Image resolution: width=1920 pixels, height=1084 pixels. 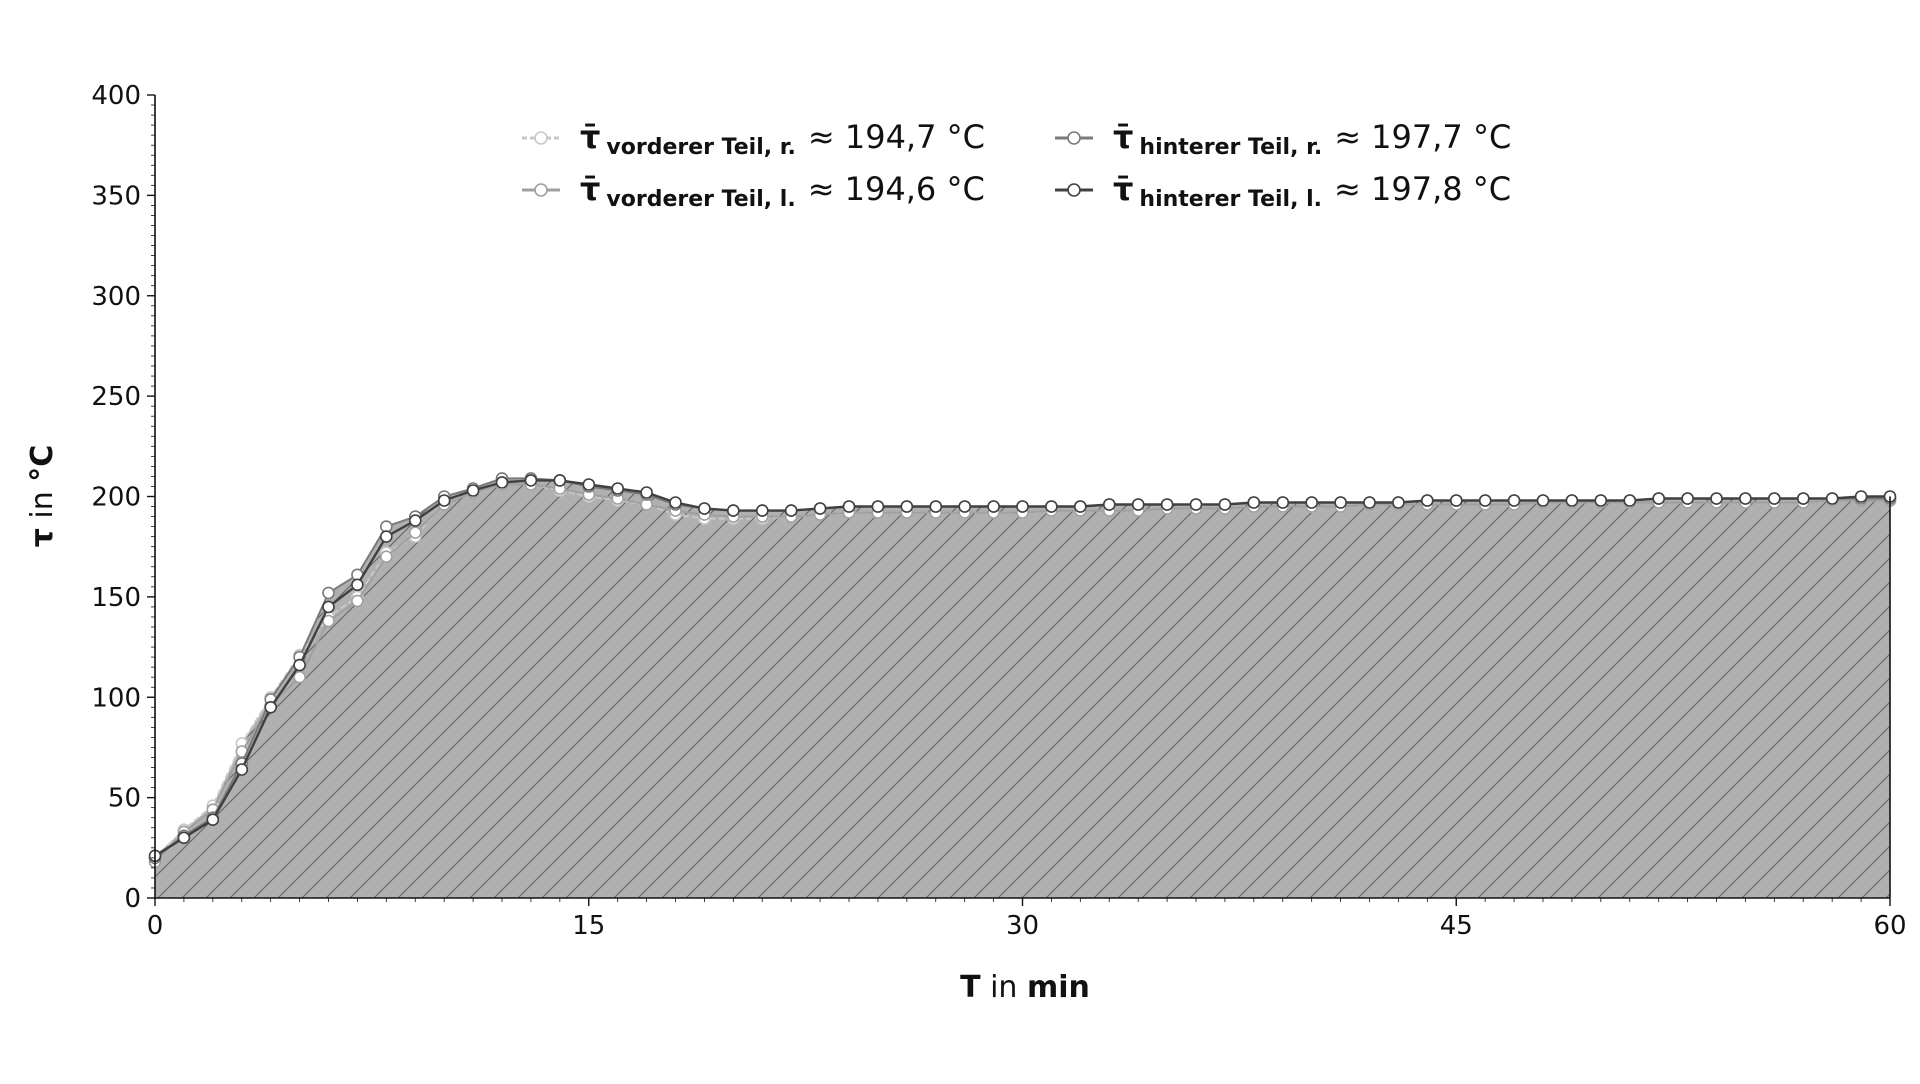 What do you see at coordinates (42, 537) in the screenshot?
I see `y-axis-title-symbol: τ` at bounding box center [42, 537].